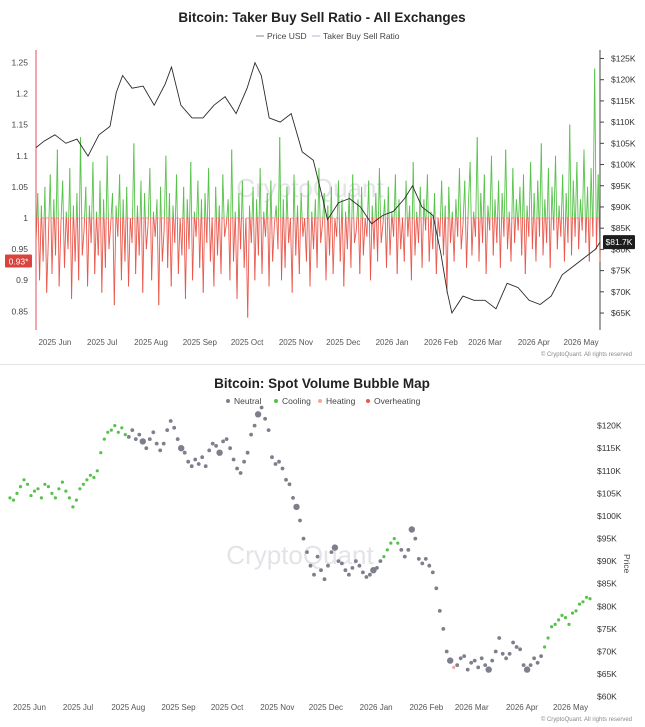  What do you see at coordinates (341, 401) in the screenshot?
I see `legend-heating-label: Heating` at bounding box center [341, 401].